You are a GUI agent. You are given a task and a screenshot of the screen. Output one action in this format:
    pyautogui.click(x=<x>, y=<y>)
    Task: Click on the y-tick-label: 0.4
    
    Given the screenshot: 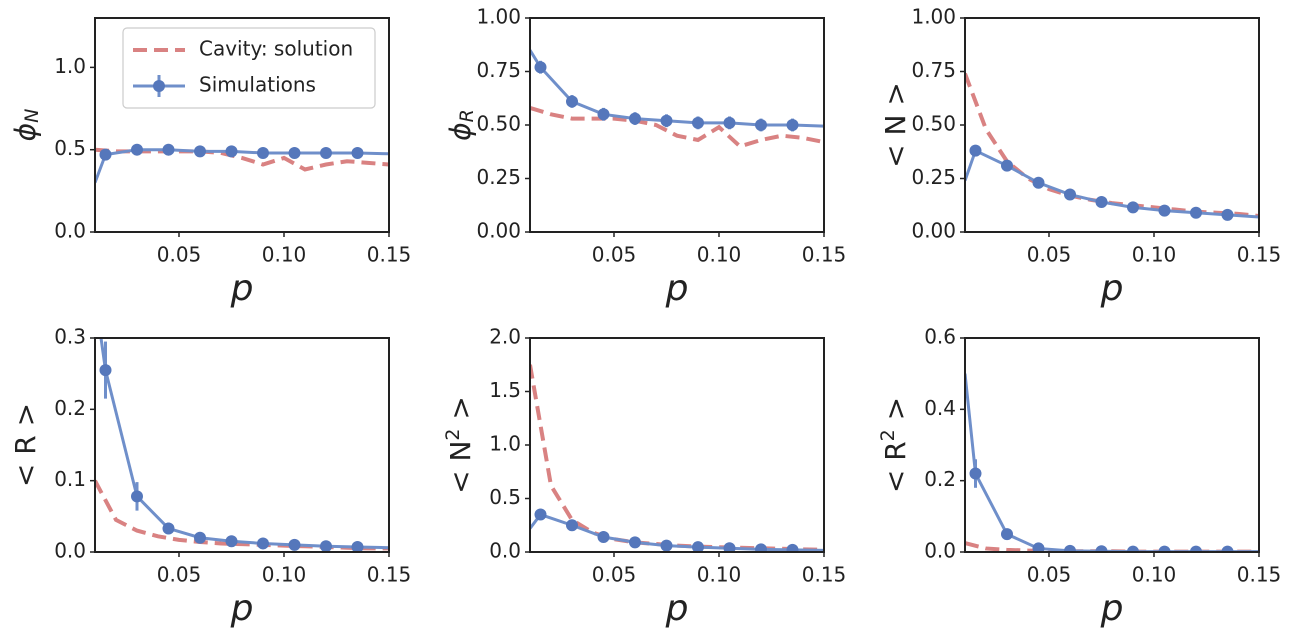 What is the action you would take?
    pyautogui.click(x=940, y=408)
    